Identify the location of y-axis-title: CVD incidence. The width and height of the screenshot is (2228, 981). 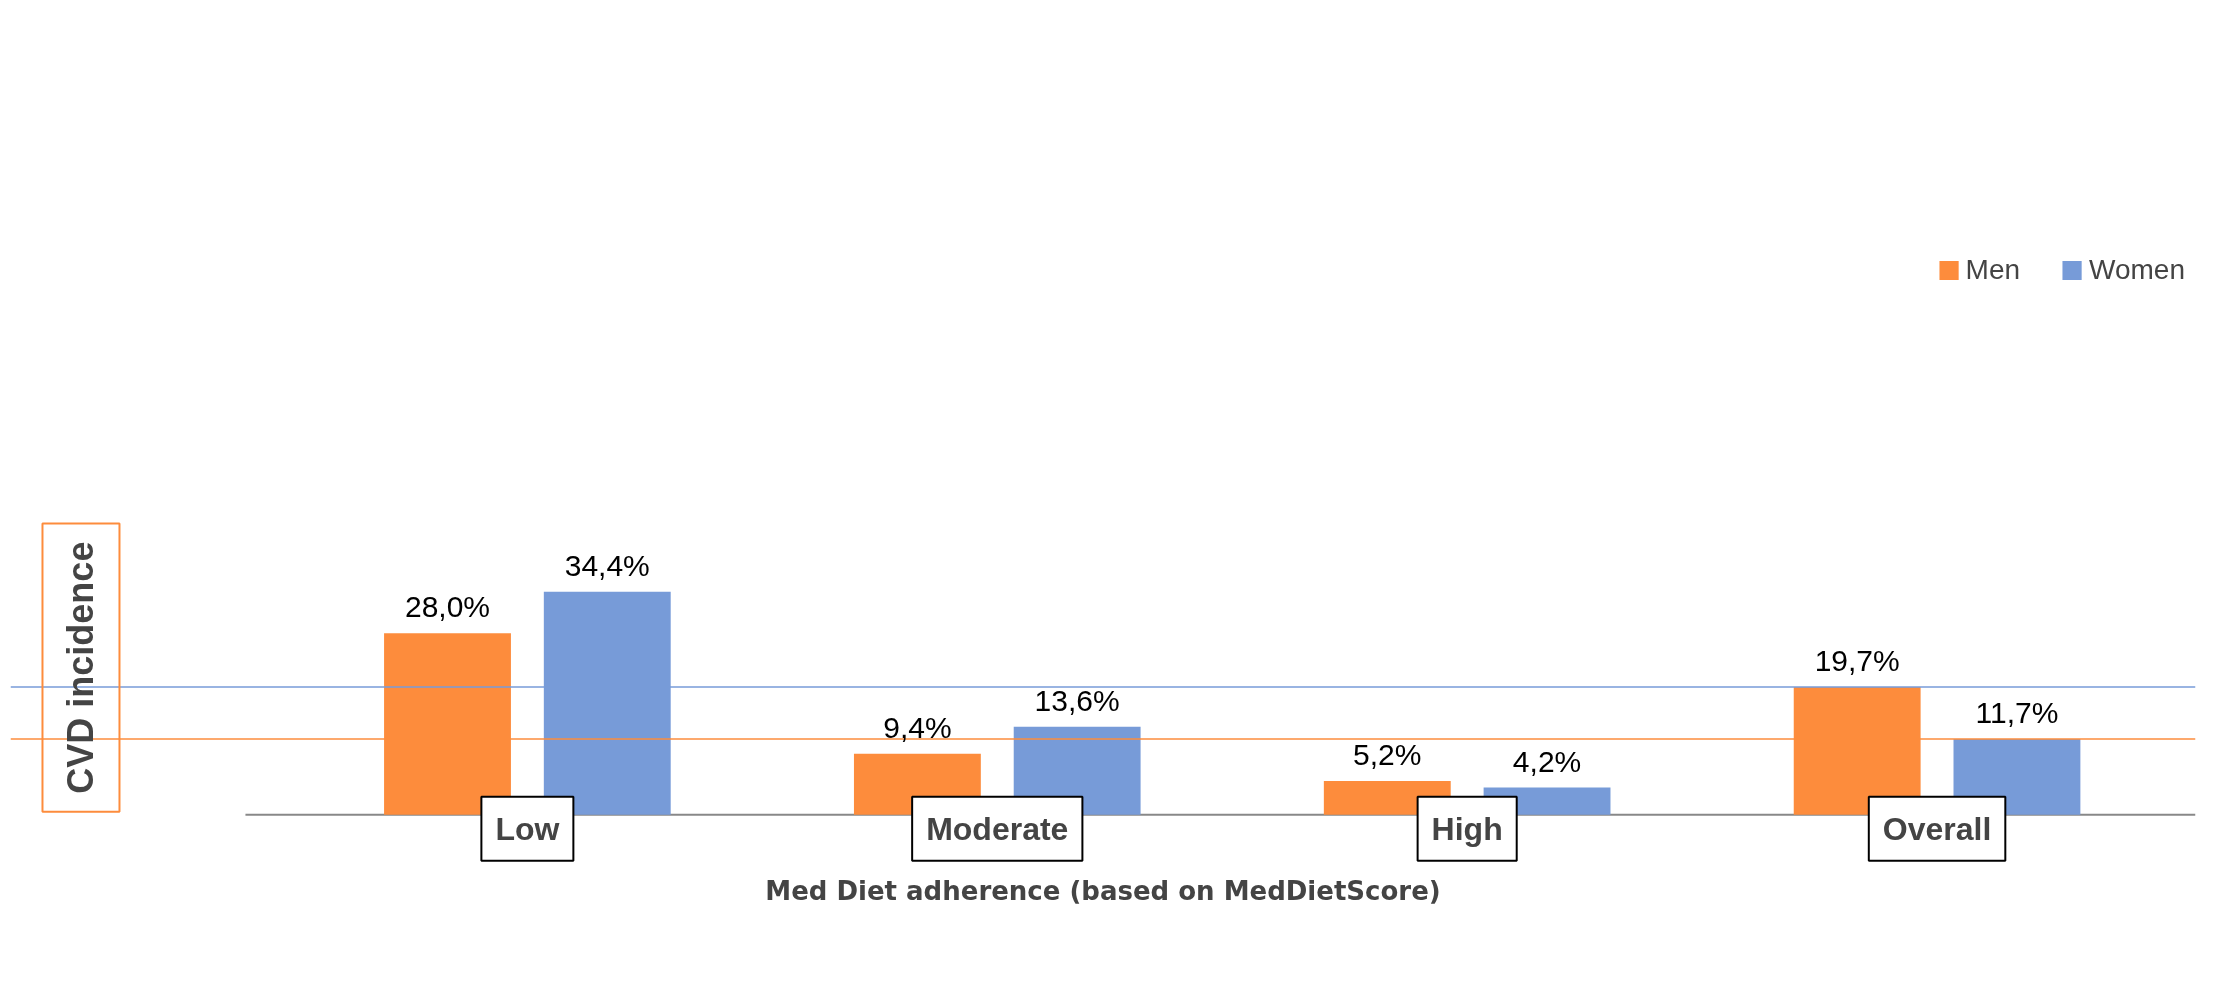
(81, 667).